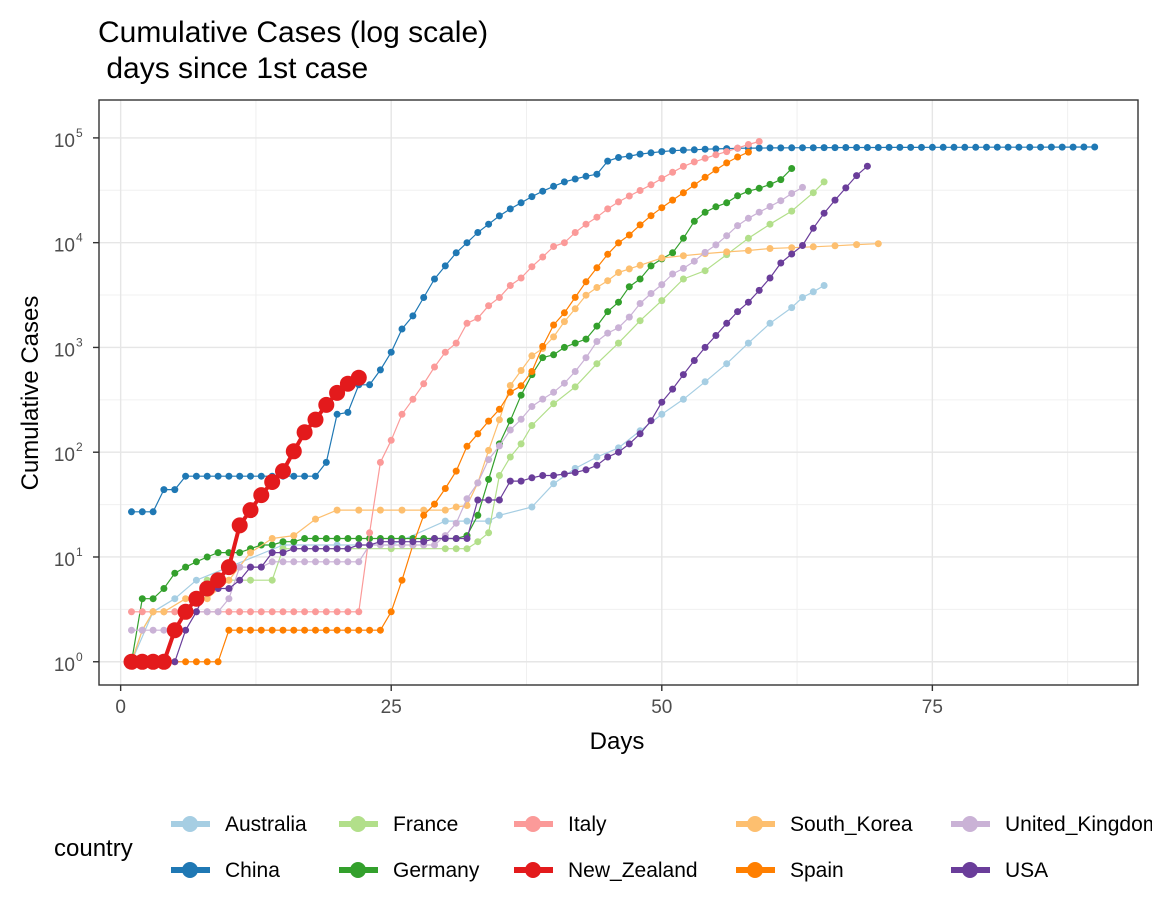 This screenshot has width=1152, height=921. What do you see at coordinates (239, 824) in the screenshot?
I see `legend-item-Australia: Australia` at bounding box center [239, 824].